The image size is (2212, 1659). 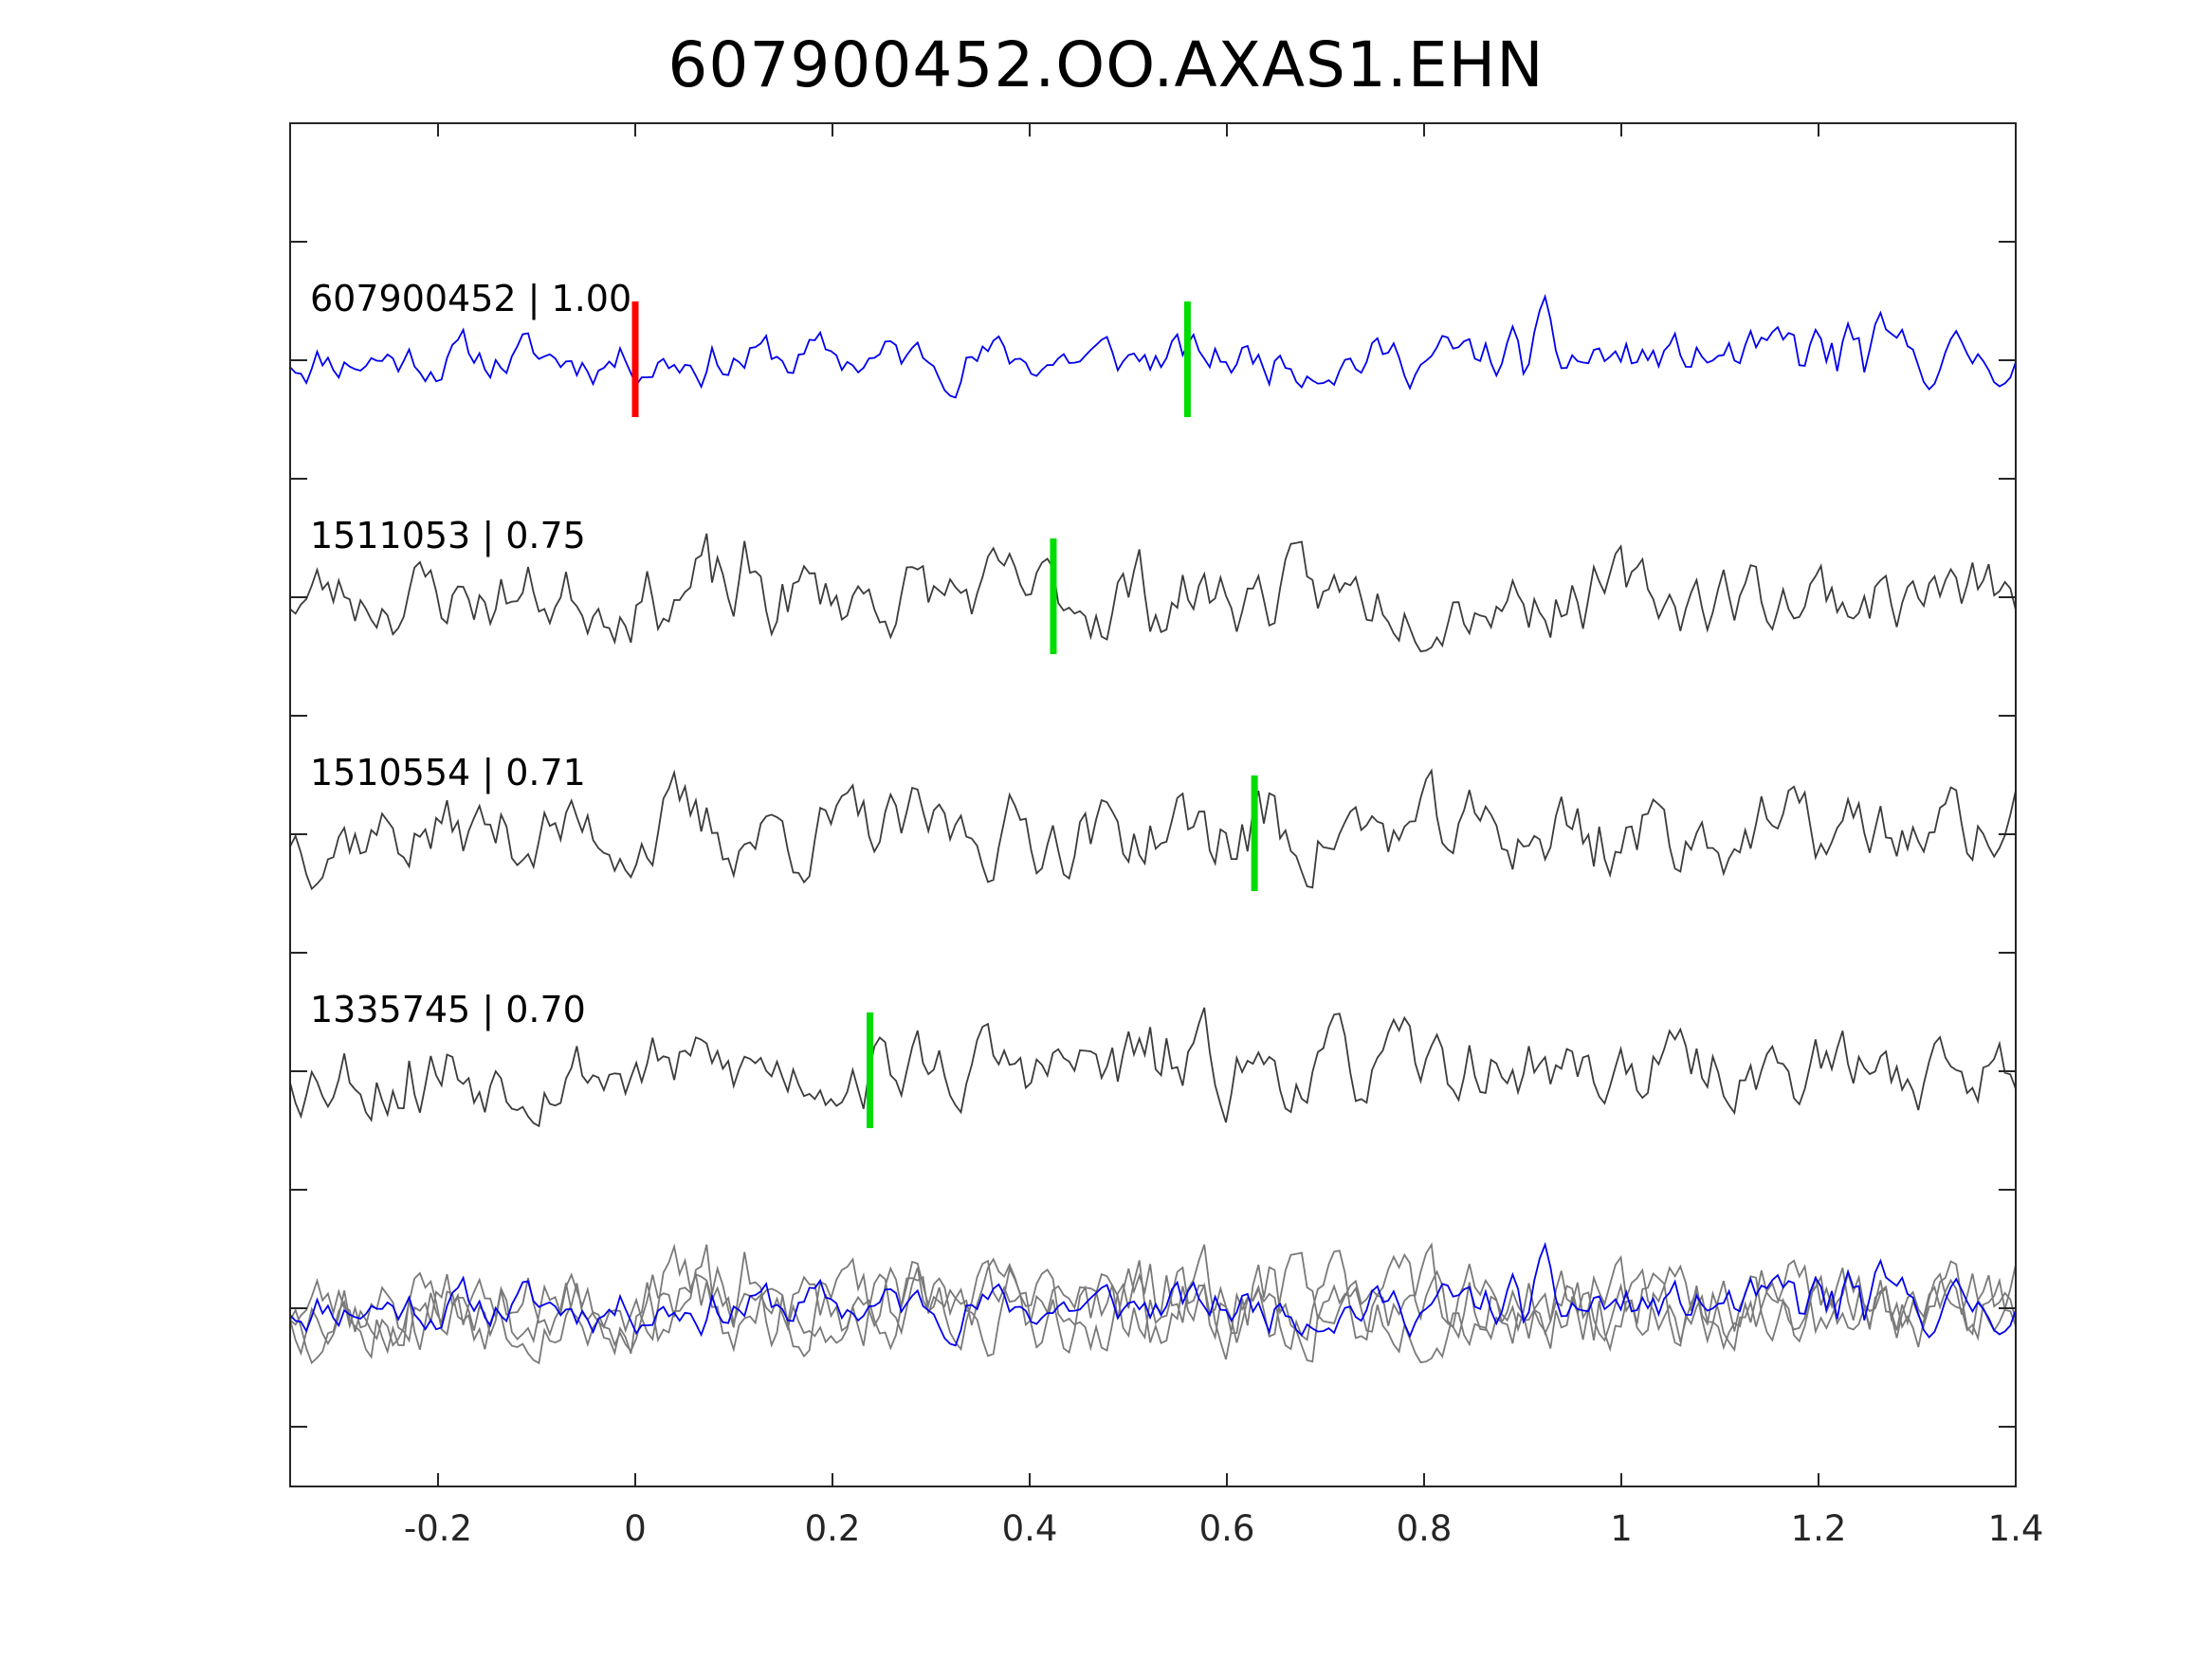 I want to click on x-tick-label-4: 0.6, so click(x=1227, y=1528).